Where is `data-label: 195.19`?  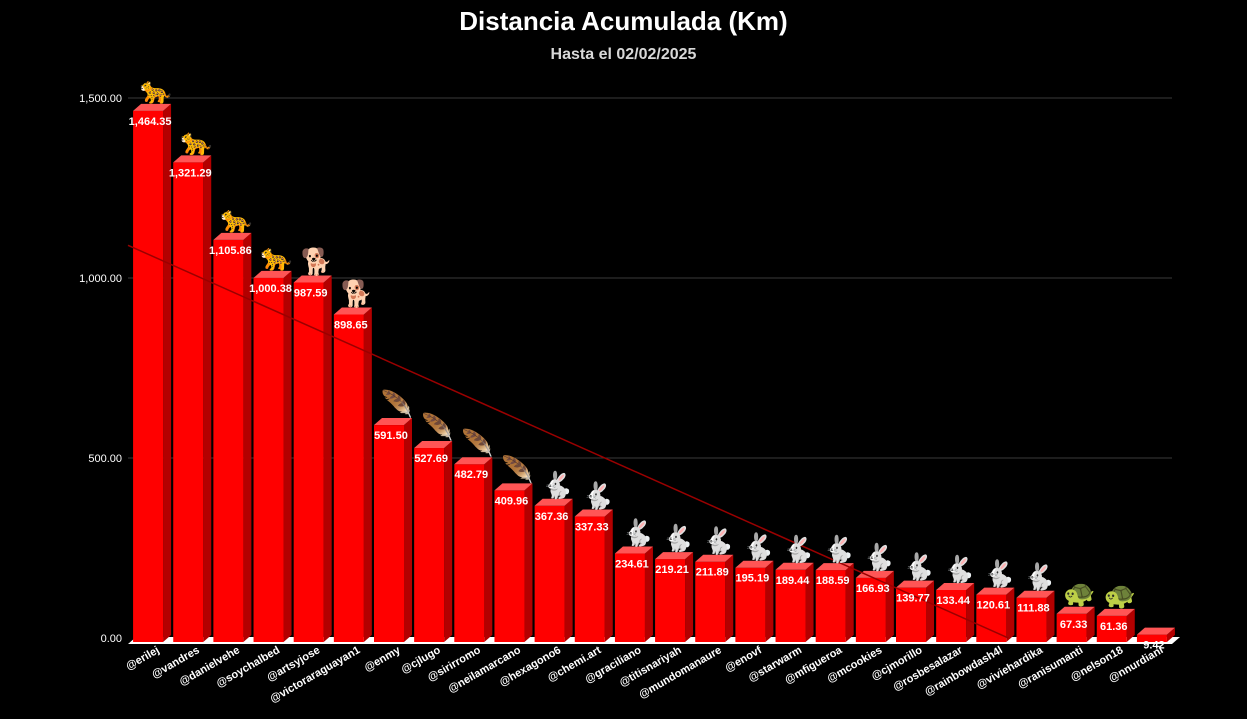
data-label: 195.19 is located at coordinates (753, 579).